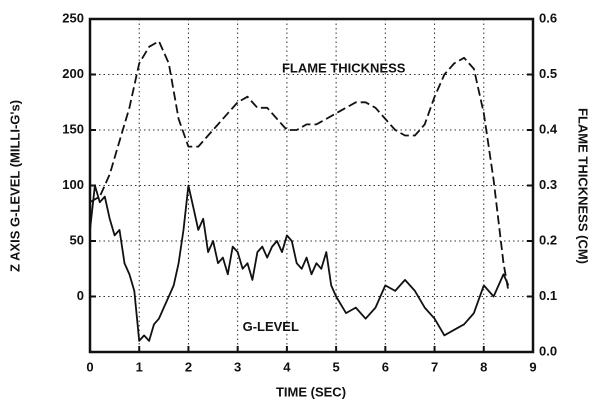  I want to click on y2-tick-label: 0.3, so click(548, 184).